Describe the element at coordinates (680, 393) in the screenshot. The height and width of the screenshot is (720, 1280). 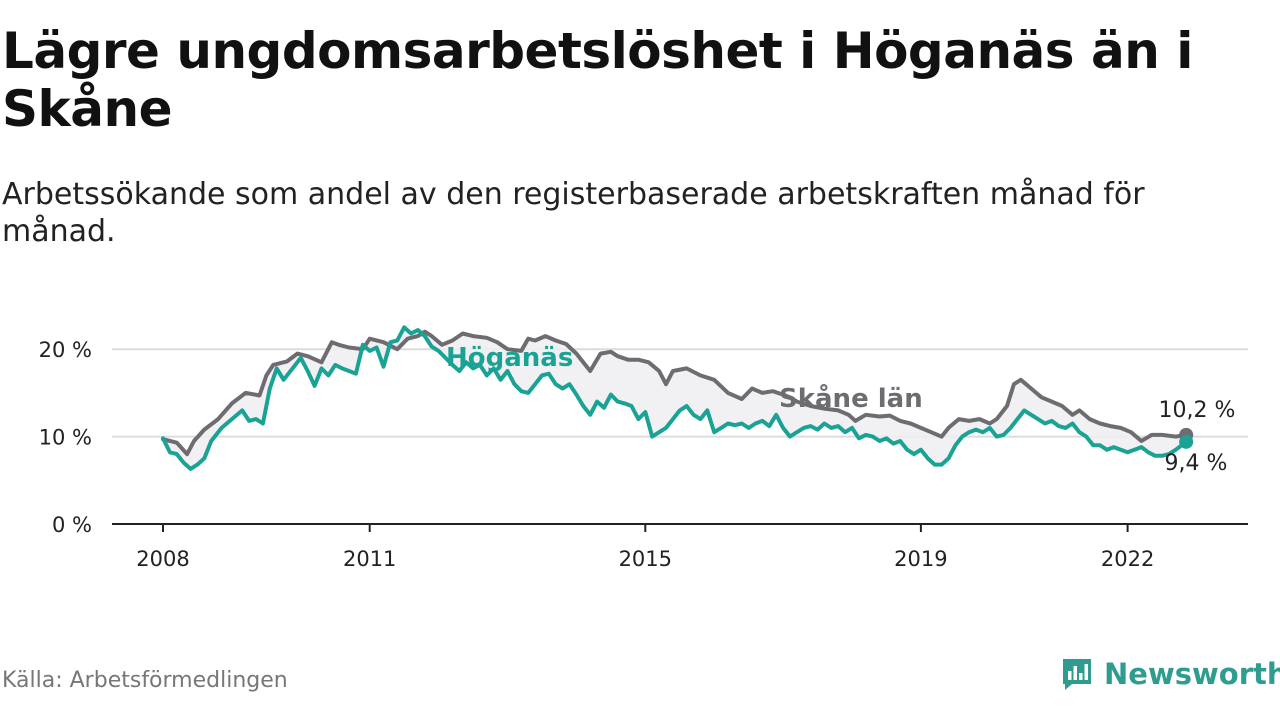
I see `gridlines` at that location.